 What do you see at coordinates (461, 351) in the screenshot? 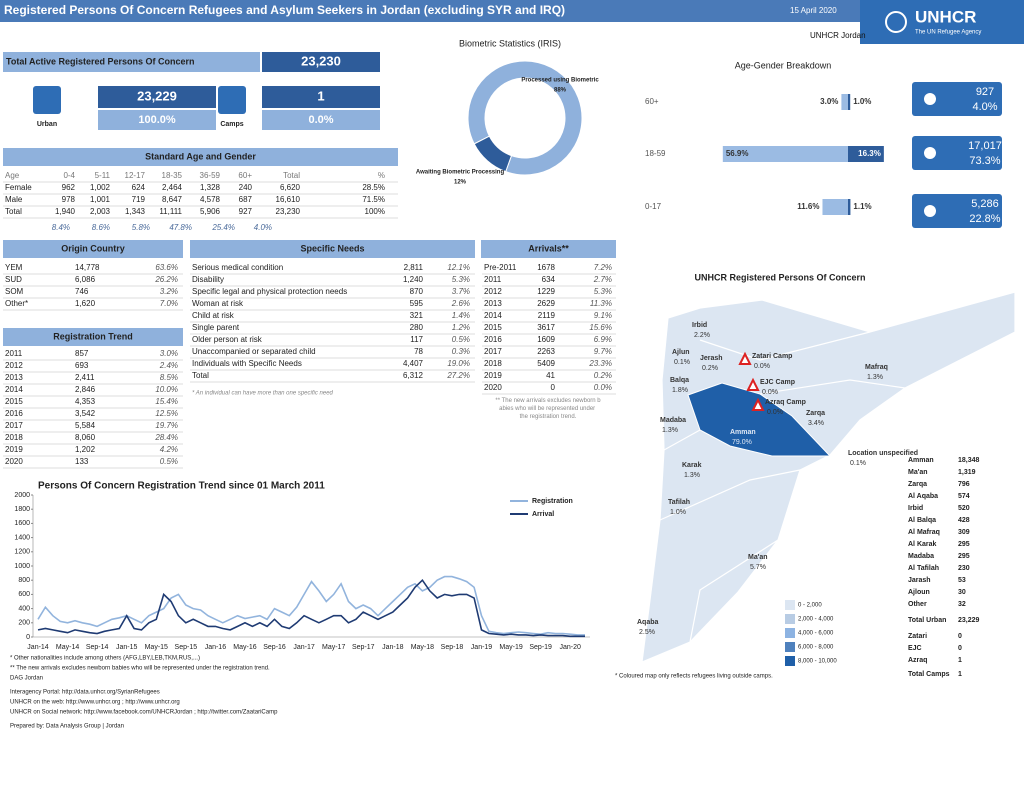
I see `table-cell: 0.3%` at bounding box center [461, 351].